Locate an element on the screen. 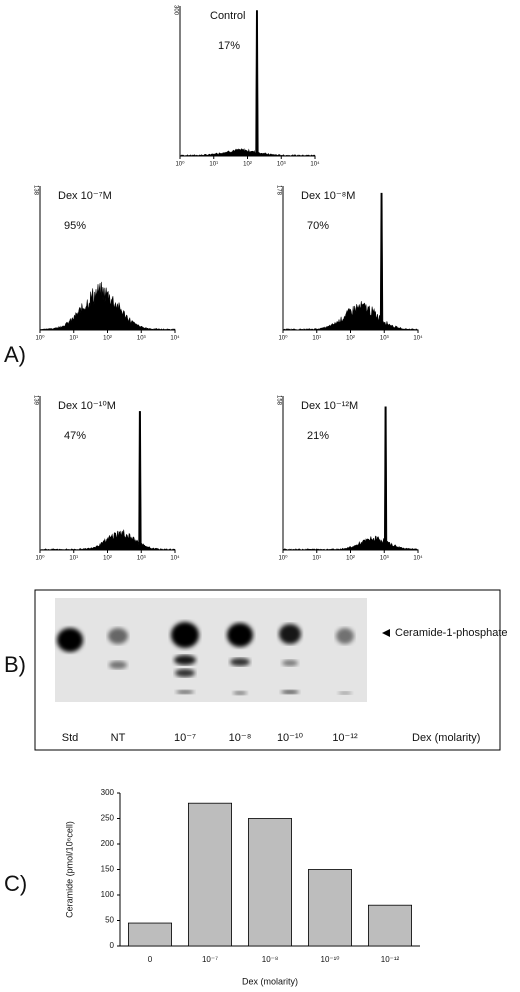 This screenshot has width=520, height=992. lane-label: 10⁻¹² is located at coordinates (345, 738).